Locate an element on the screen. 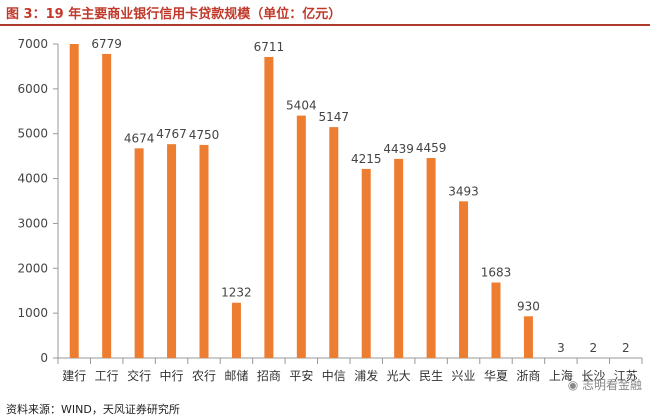 This screenshot has width=650, height=419. title-divider is located at coordinates (325, 25).